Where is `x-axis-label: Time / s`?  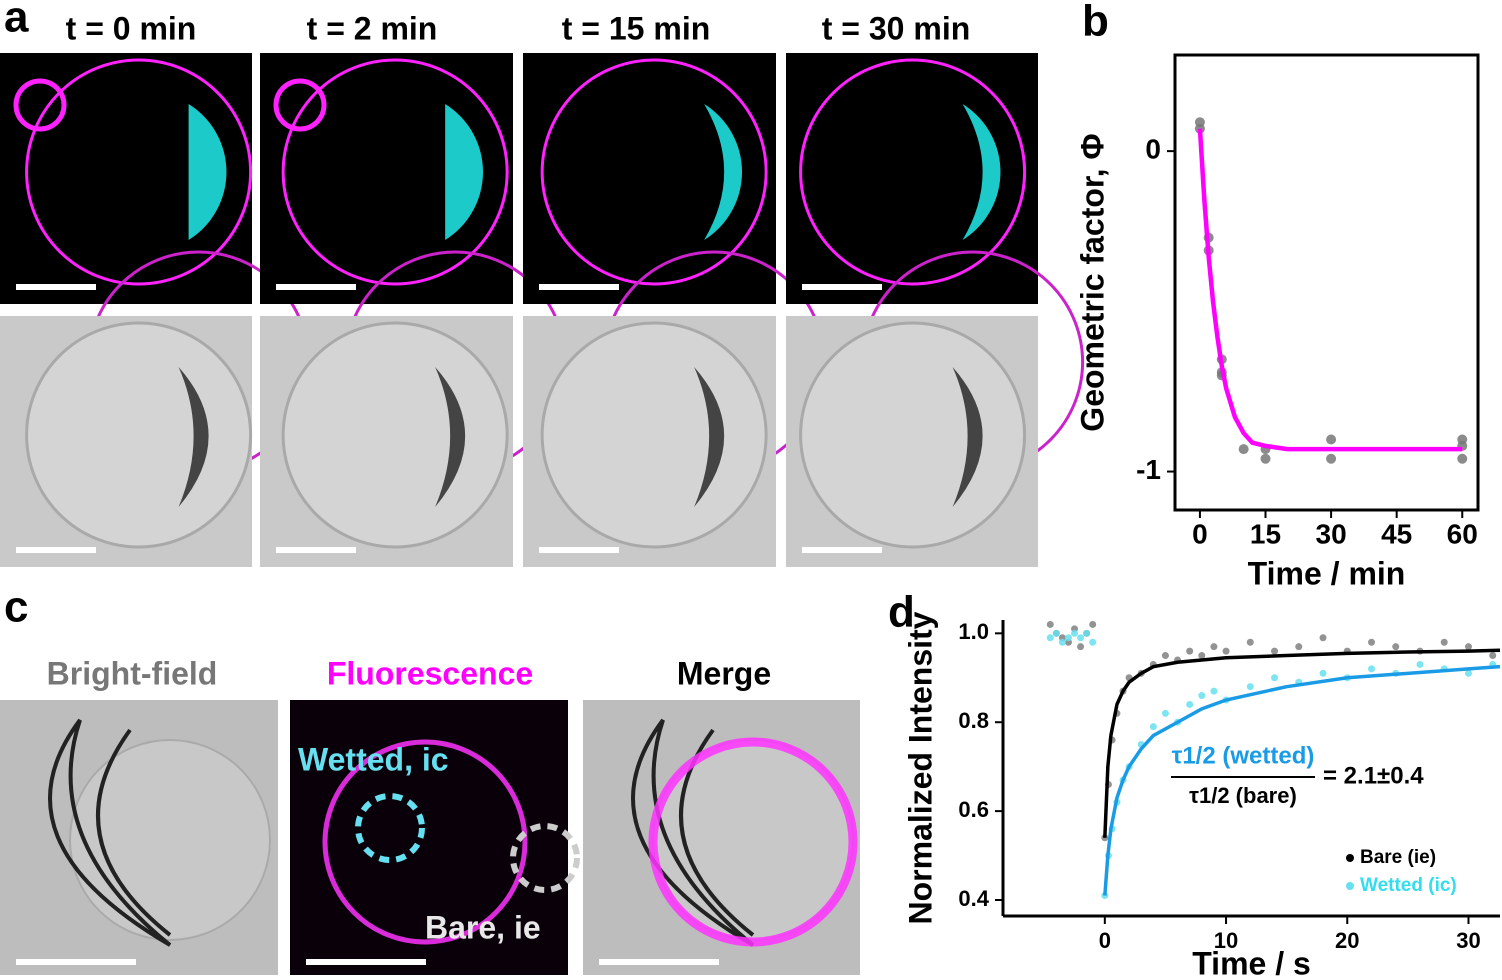 x-axis-label: Time / s is located at coordinates (1251, 962).